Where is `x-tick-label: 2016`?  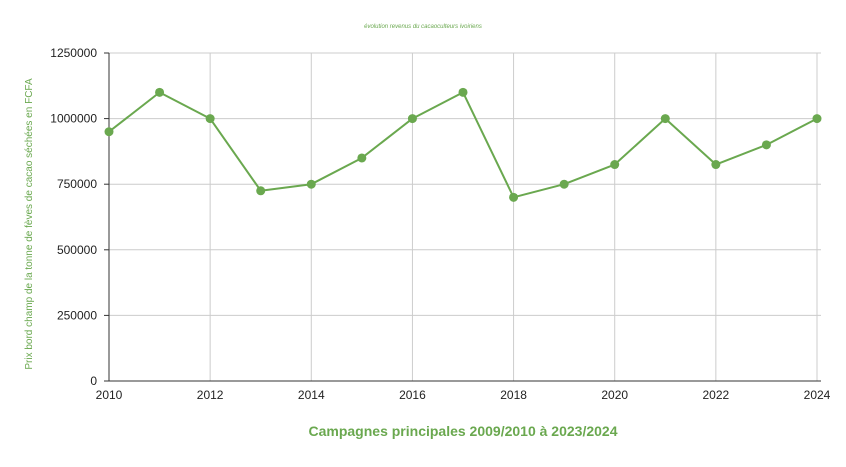 x-tick-label: 2016 is located at coordinates (412, 395).